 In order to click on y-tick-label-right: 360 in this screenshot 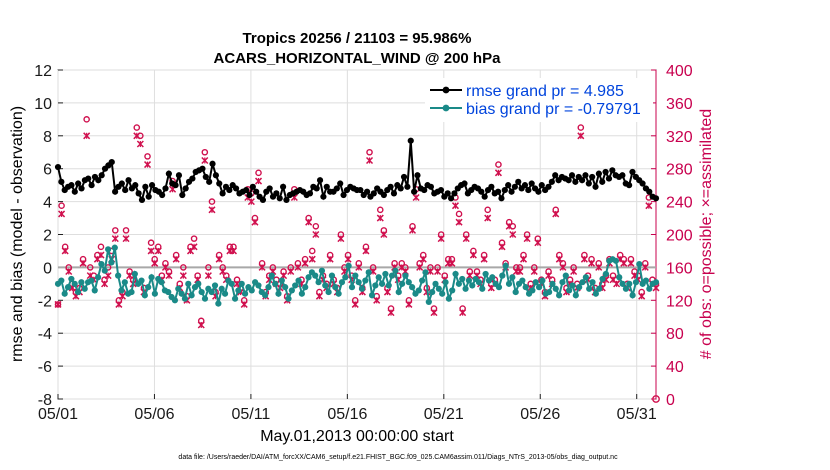, I will do `click(679, 104)`.